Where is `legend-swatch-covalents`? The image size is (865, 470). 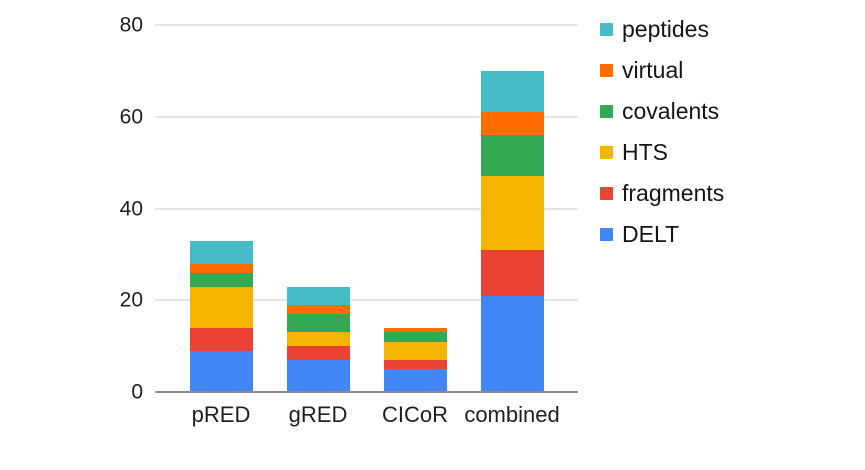
legend-swatch-covalents is located at coordinates (606, 111).